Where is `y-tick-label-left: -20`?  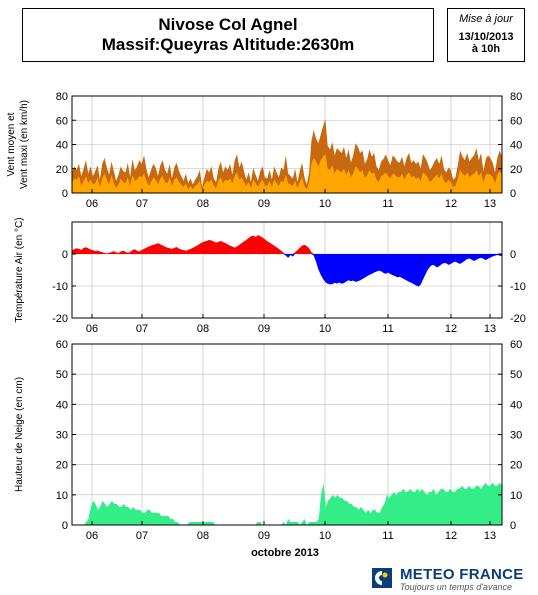 y-tick-label-left: -20 is located at coordinates (60, 319).